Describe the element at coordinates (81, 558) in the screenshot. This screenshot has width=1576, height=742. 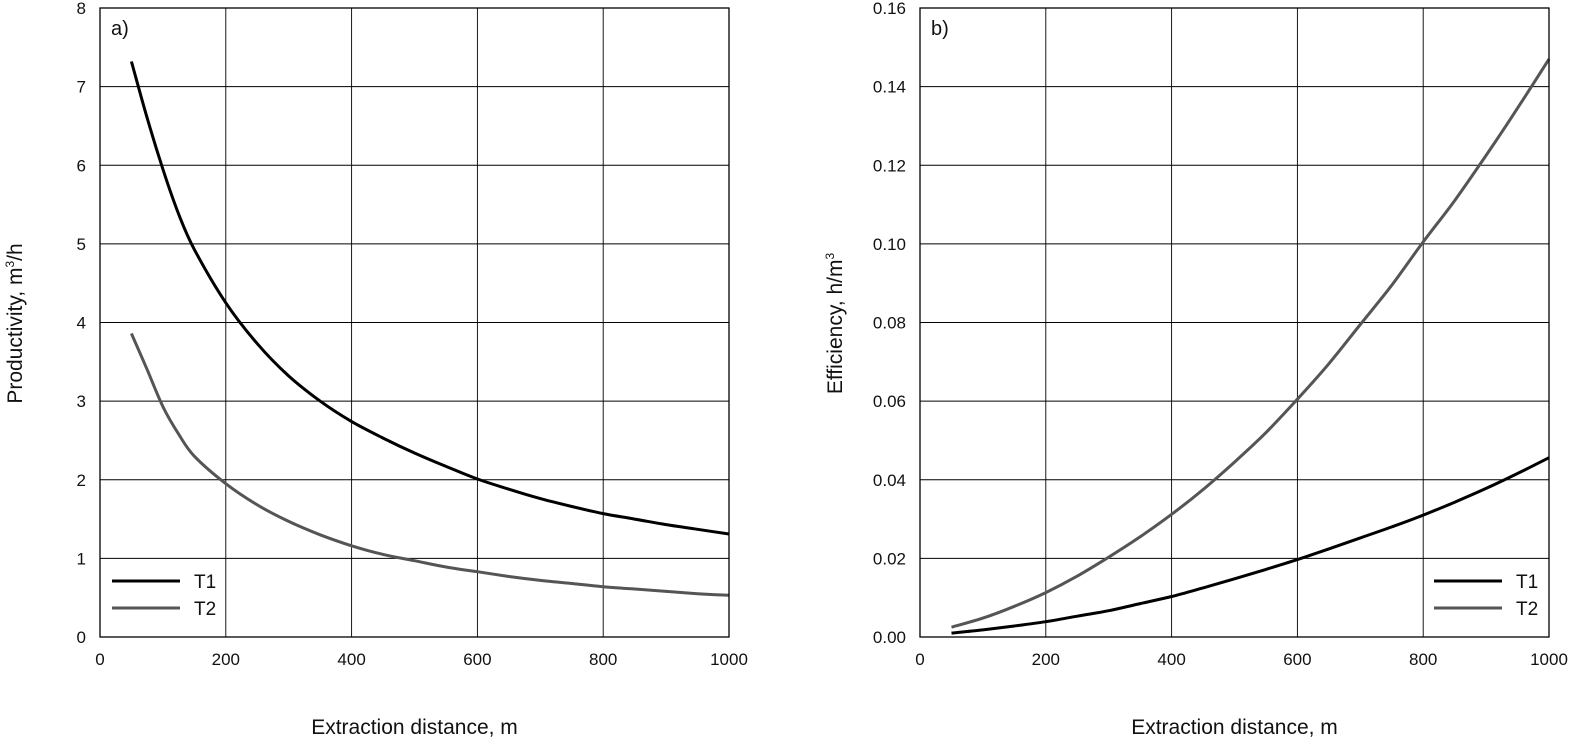
I see `y-tick-label: 1` at that location.